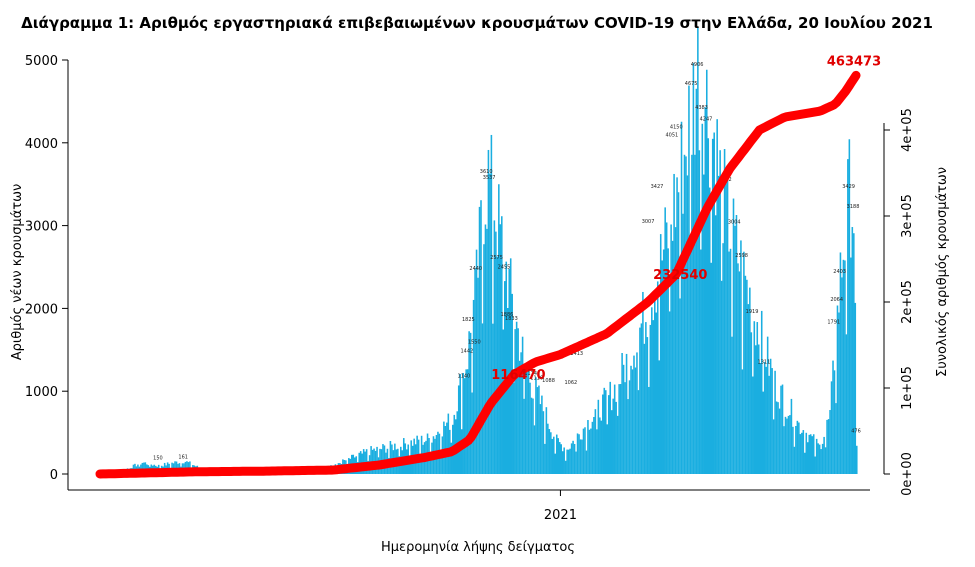 This screenshot has width=975, height=567. What do you see at coordinates (833, 323) in the screenshot?
I see `bar-value-label: 1791` at bounding box center [833, 323].